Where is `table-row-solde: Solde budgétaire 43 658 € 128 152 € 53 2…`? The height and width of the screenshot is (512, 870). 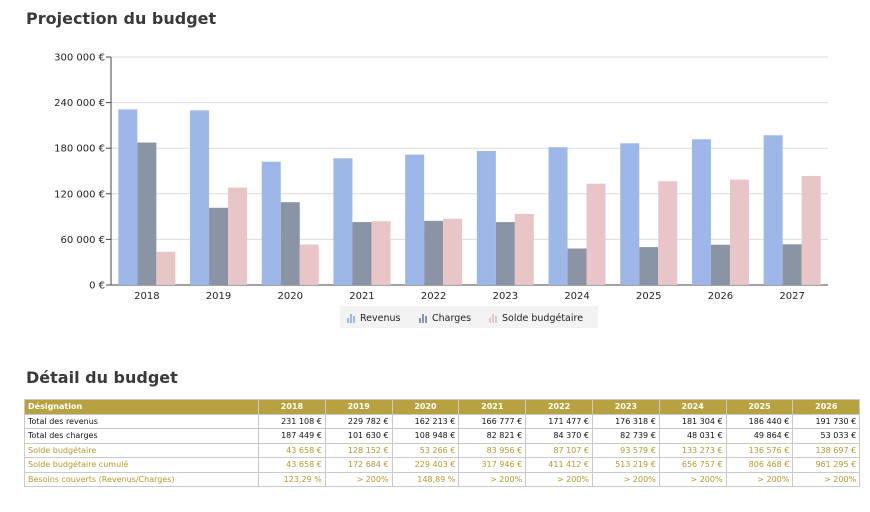 table-row-solde: Solde budgétaire 43 658 € 128 152 € 53 2… is located at coordinates (442, 450).